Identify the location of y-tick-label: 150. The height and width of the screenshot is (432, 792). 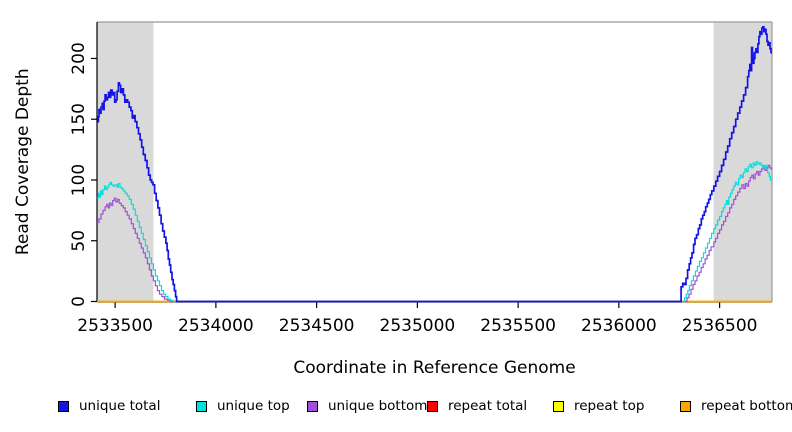
(79, 119).